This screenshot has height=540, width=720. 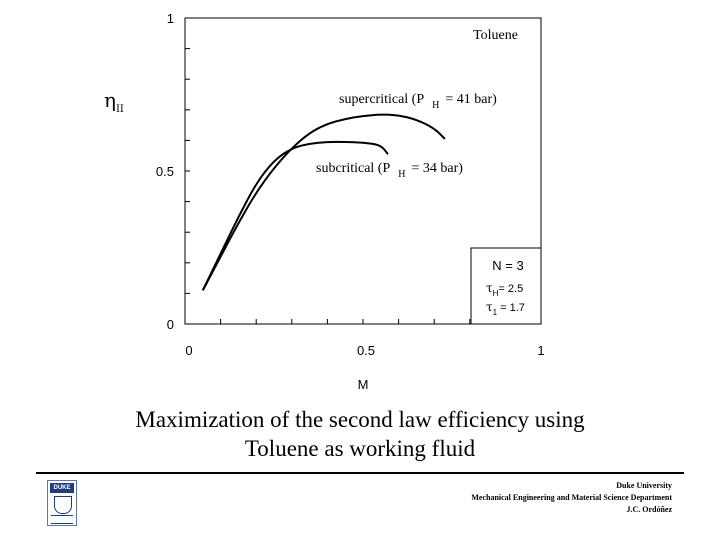 I want to click on logo-lines, so click(x=62, y=519).